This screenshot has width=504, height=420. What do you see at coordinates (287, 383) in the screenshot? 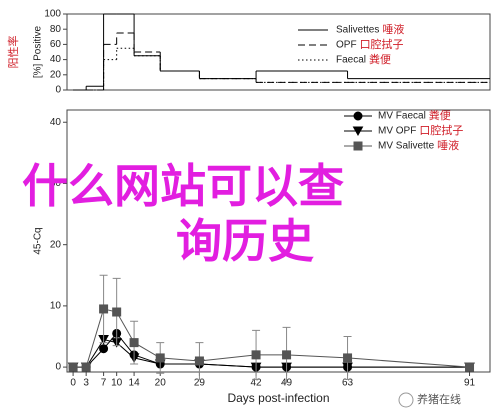
I see `x-tick-label: 49` at bounding box center [287, 383].